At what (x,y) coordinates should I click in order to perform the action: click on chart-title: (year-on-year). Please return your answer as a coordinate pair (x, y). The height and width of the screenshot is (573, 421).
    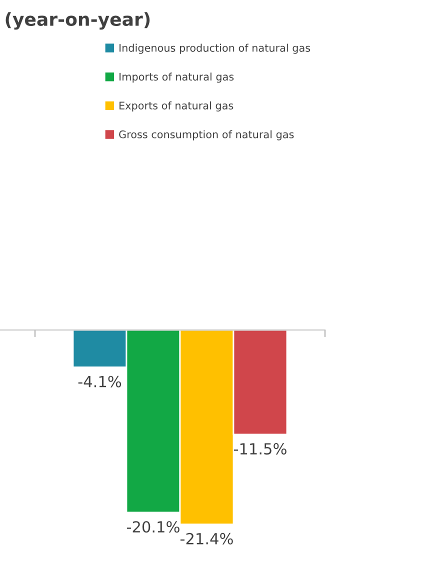
    Looking at the image, I should click on (78, 21).